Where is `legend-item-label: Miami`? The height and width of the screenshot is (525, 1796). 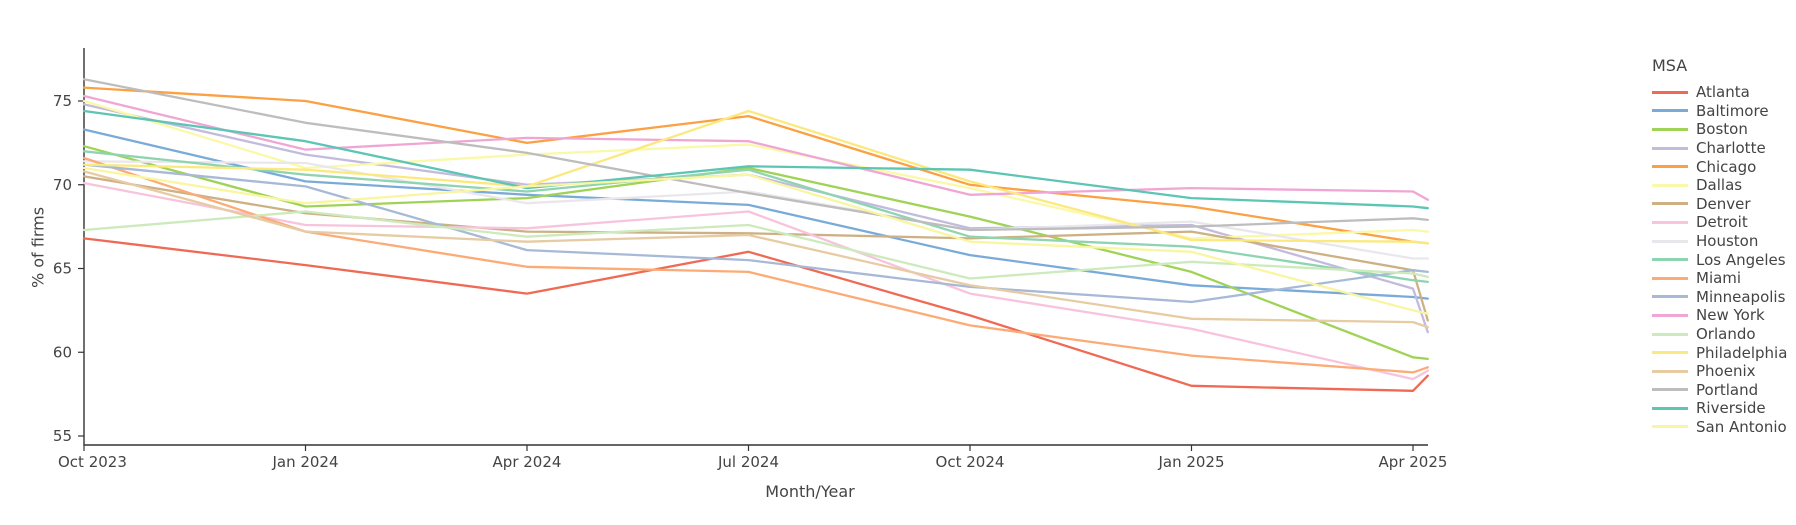 legend-item-label: Miami is located at coordinates (1719, 278).